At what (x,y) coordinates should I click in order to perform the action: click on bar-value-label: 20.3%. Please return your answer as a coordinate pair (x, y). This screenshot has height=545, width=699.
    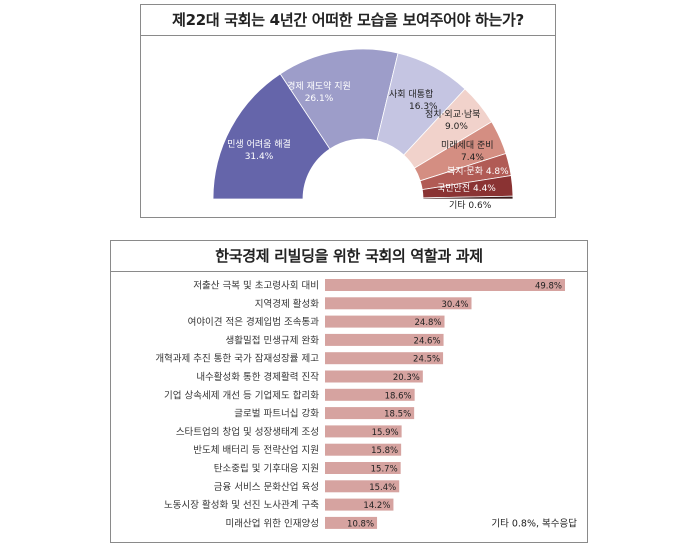
    Looking at the image, I should click on (406, 378).